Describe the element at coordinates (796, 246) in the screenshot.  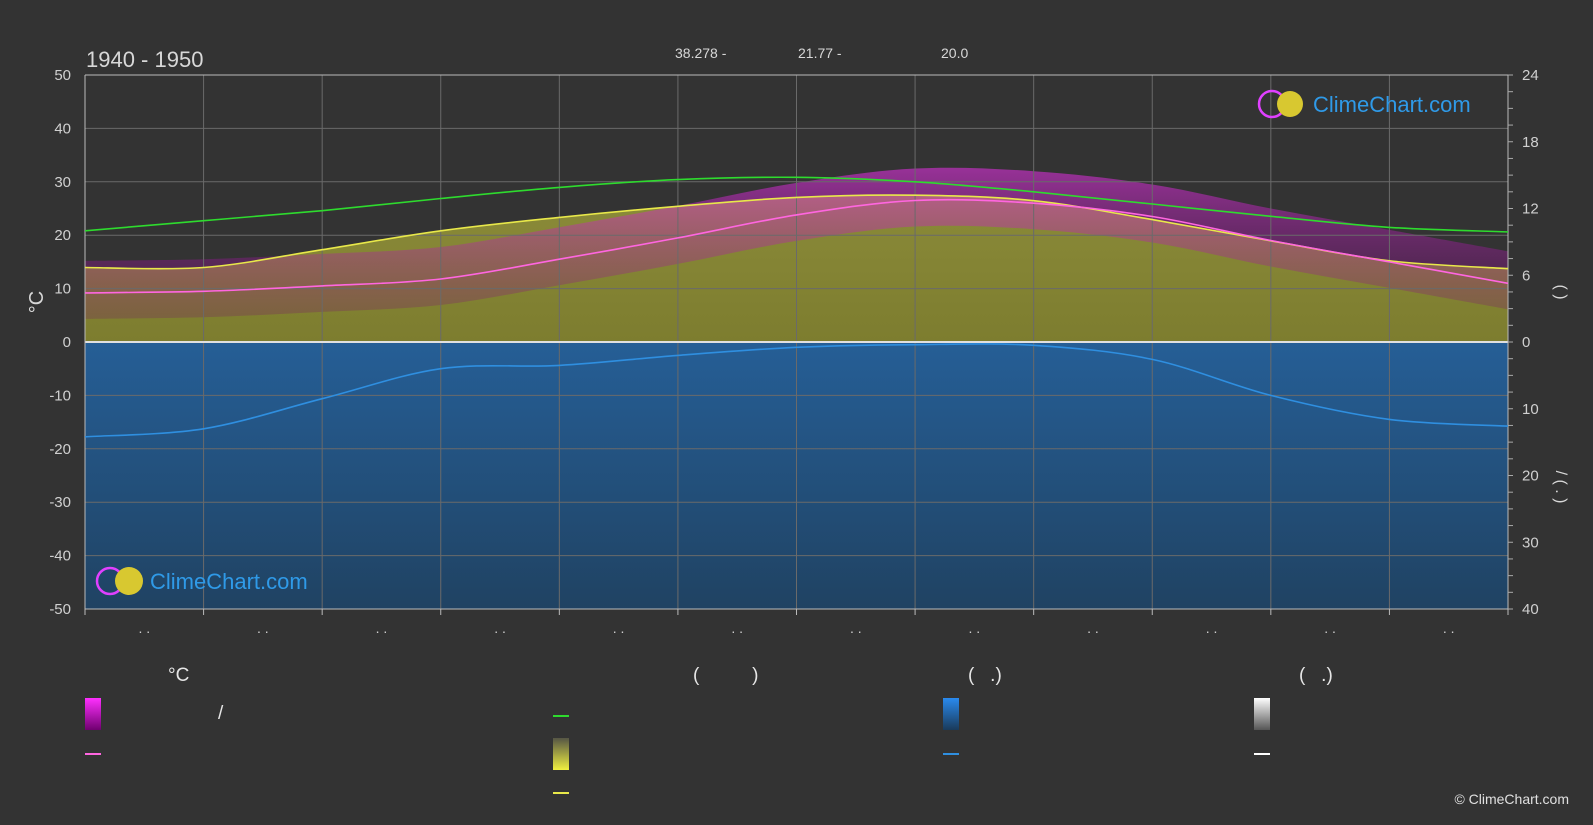
I see `mean_temperature-line` at that location.